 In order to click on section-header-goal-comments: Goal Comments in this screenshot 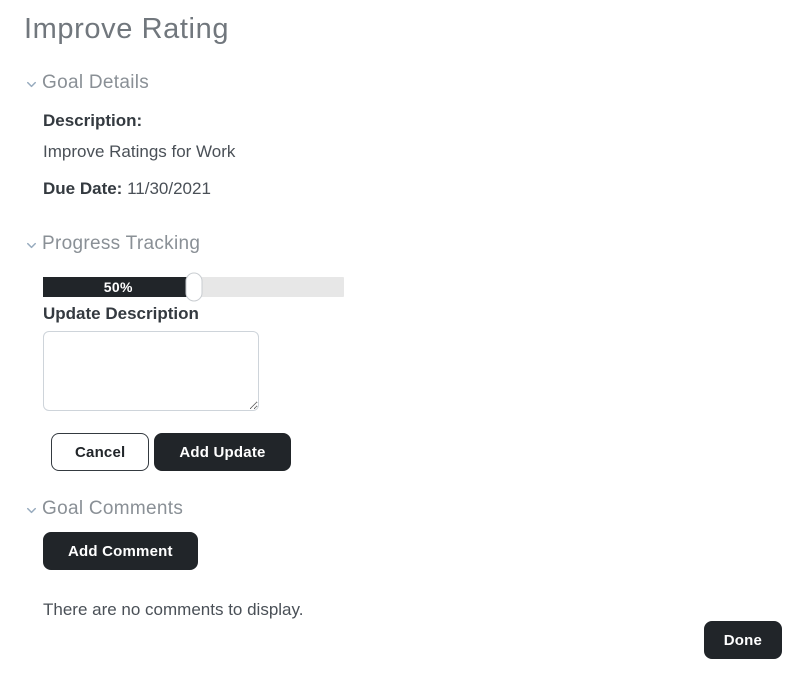, I will do `click(401, 509)`.